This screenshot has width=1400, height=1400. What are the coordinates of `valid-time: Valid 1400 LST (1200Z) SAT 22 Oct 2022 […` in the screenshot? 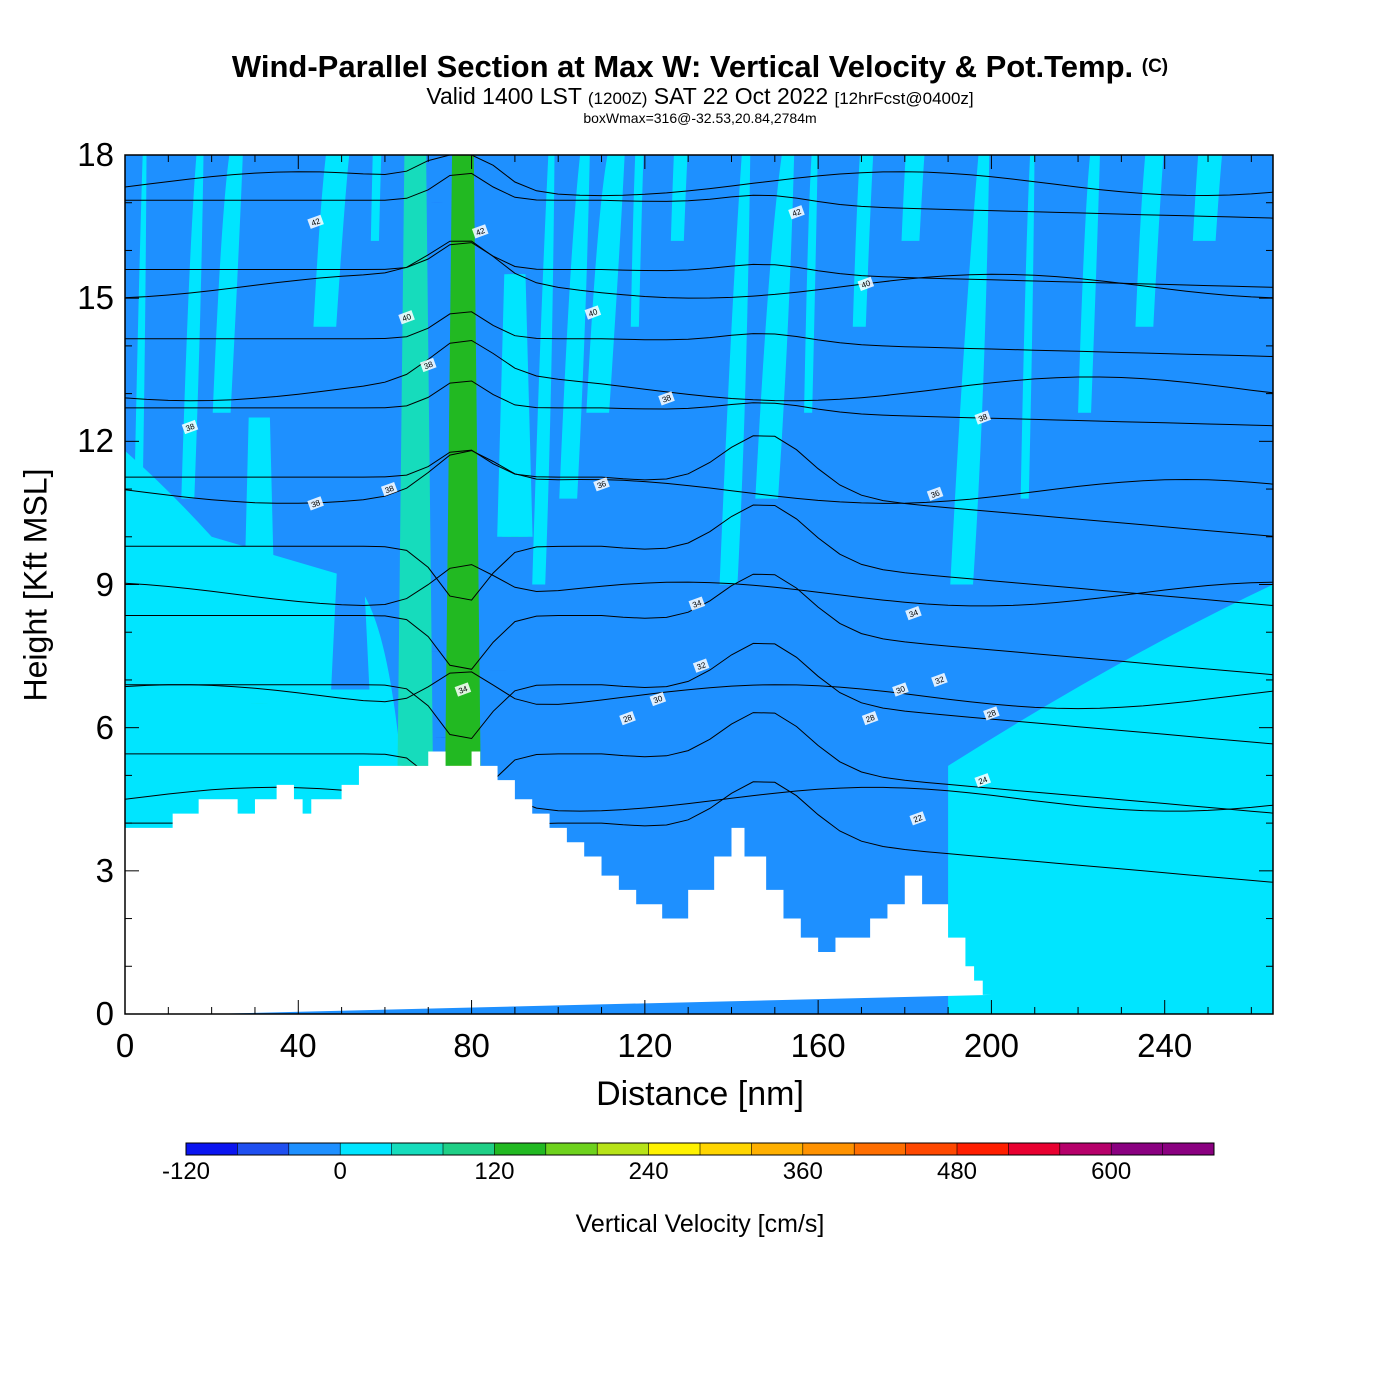 It's located at (700, 97).